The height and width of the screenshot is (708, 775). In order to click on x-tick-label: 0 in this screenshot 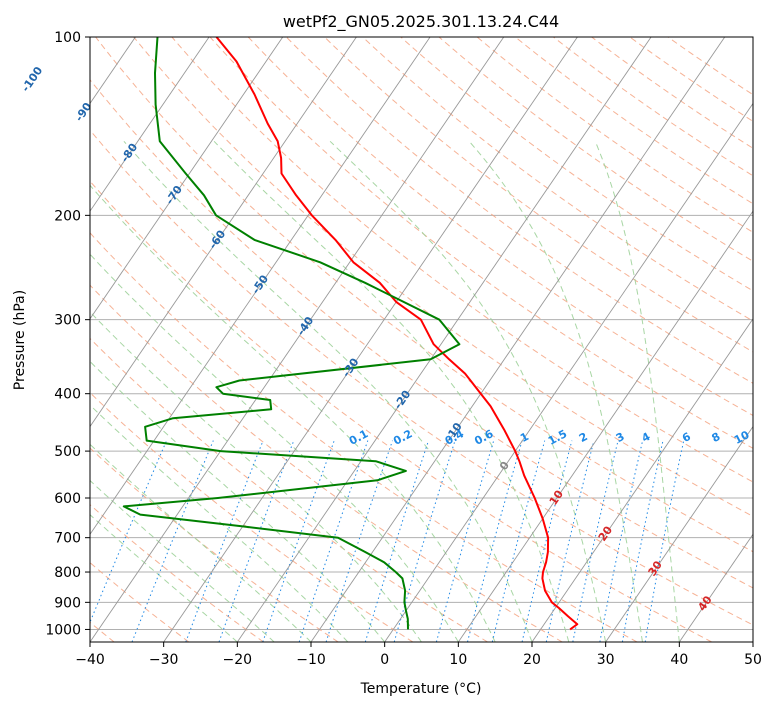, I will do `click(384, 660)`.